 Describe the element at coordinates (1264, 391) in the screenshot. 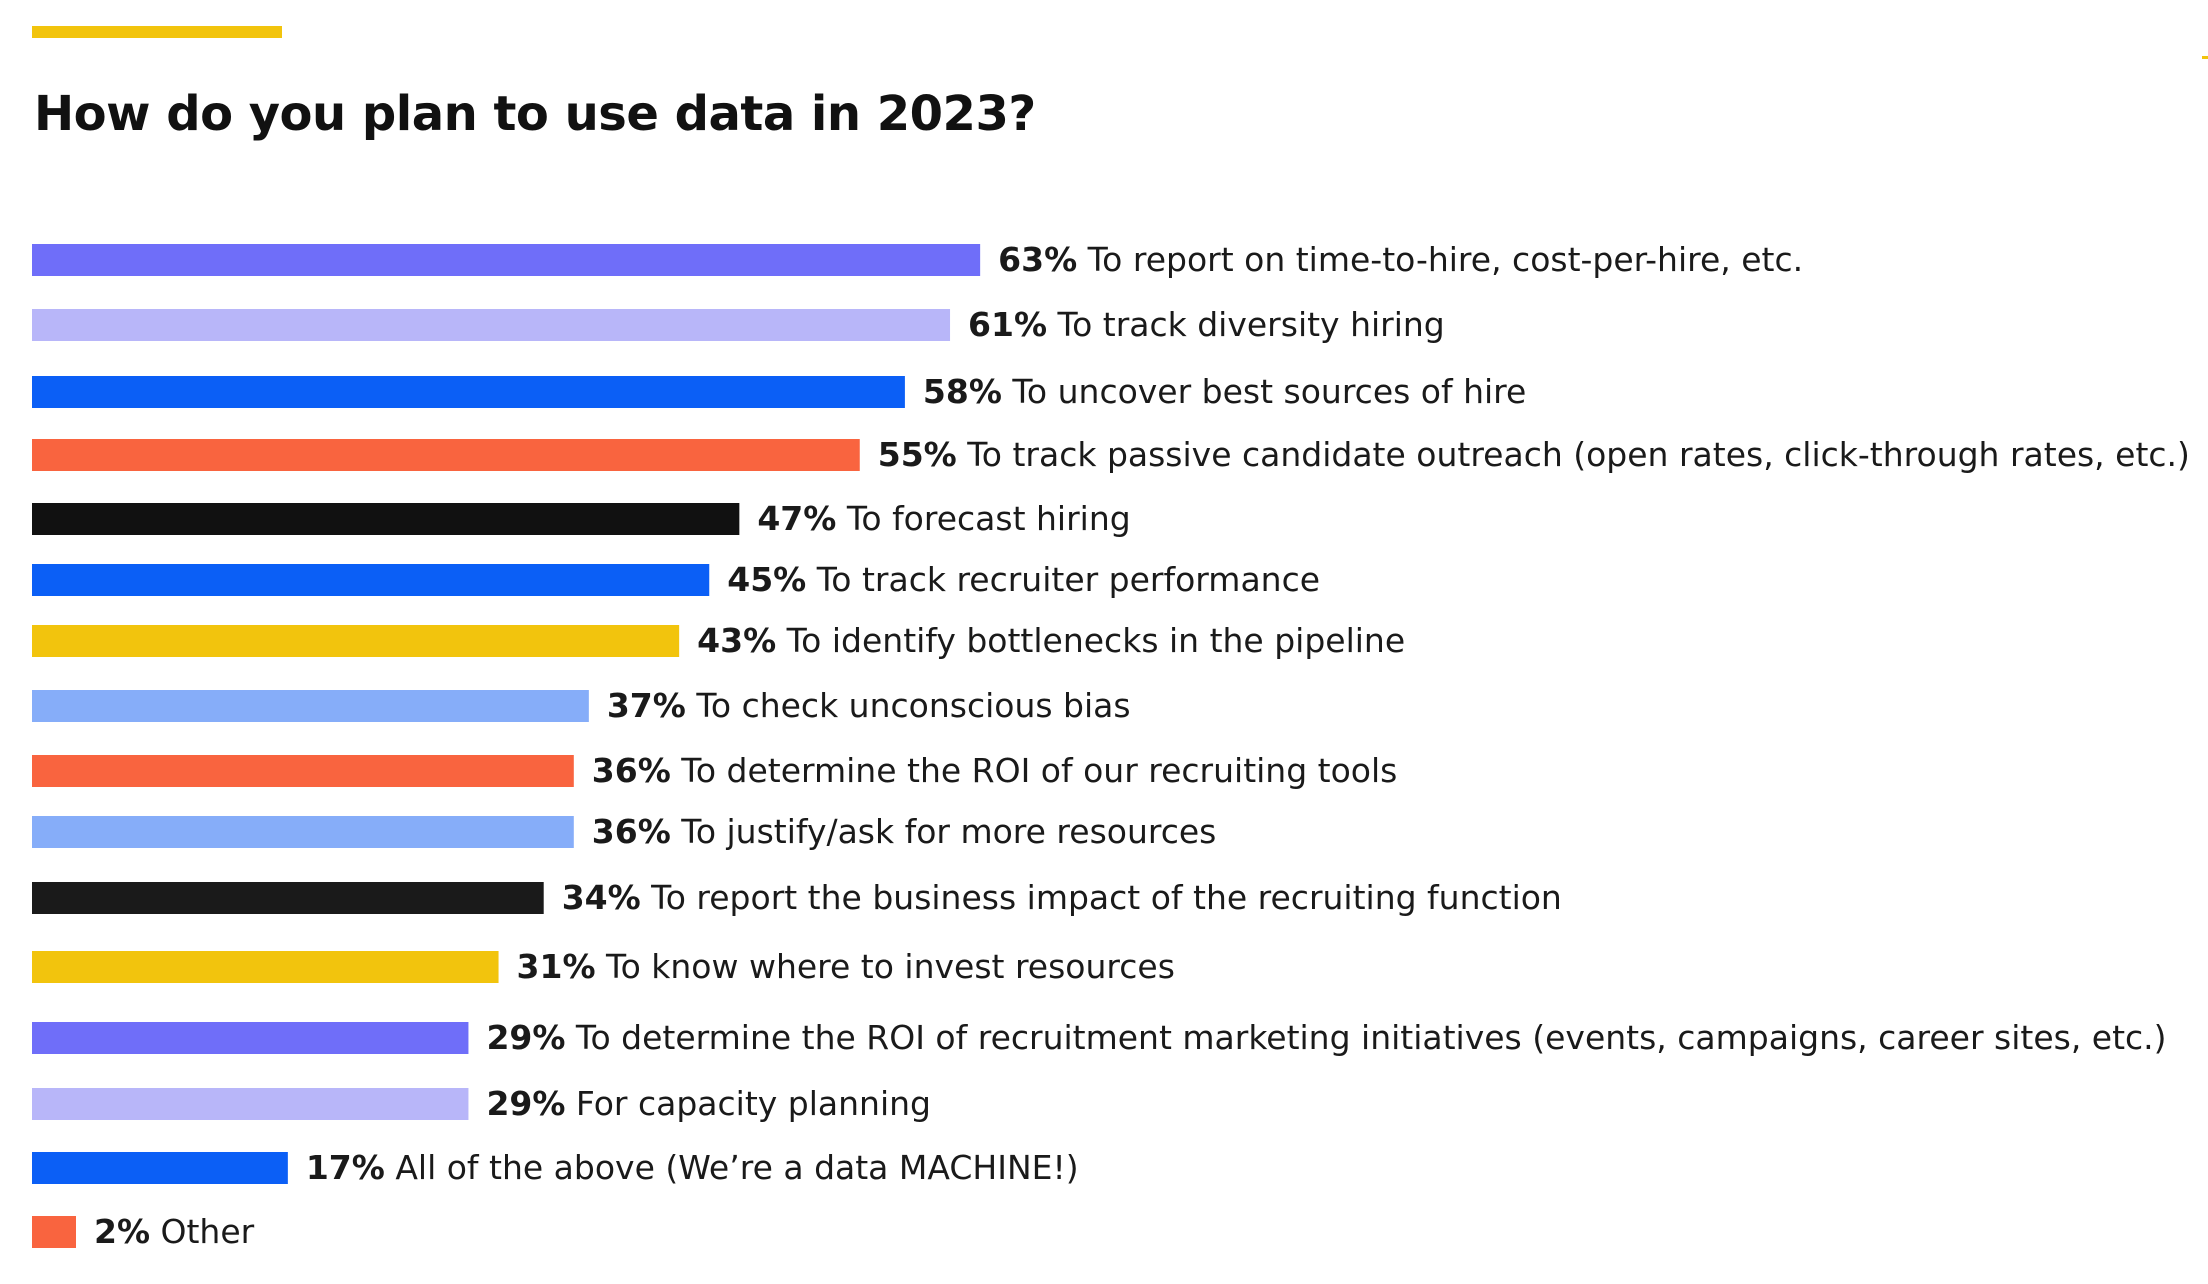

I see `bar-category-label: To uncover best sources of hire` at that location.